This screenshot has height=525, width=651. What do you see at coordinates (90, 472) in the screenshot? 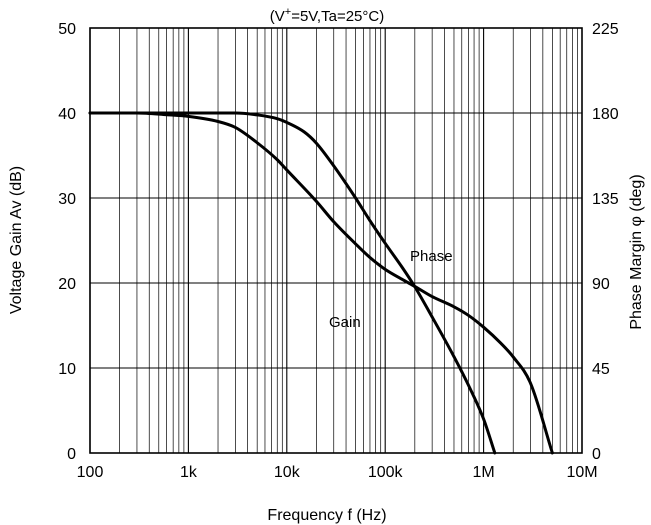
I see `x-tick-label: 100` at bounding box center [90, 472].